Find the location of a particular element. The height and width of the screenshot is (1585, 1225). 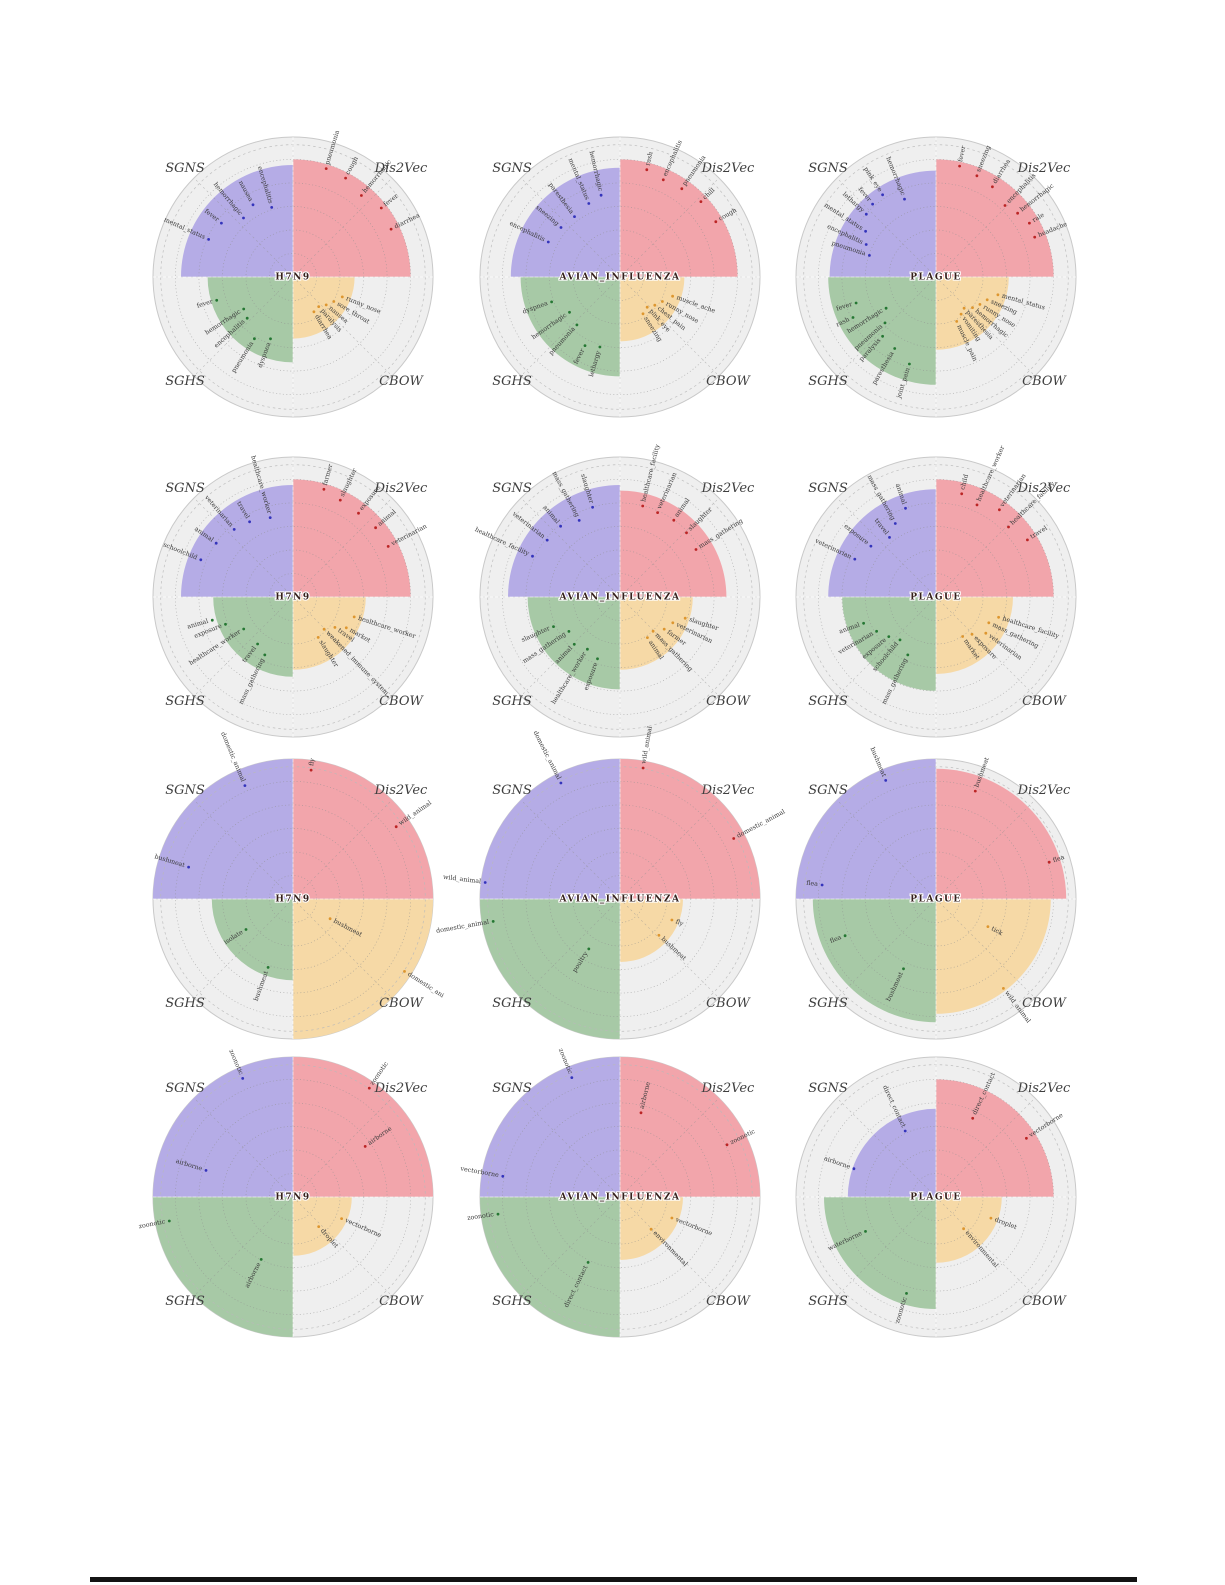

chart-center-title: PLAGUE is located at coordinates (935, 900).